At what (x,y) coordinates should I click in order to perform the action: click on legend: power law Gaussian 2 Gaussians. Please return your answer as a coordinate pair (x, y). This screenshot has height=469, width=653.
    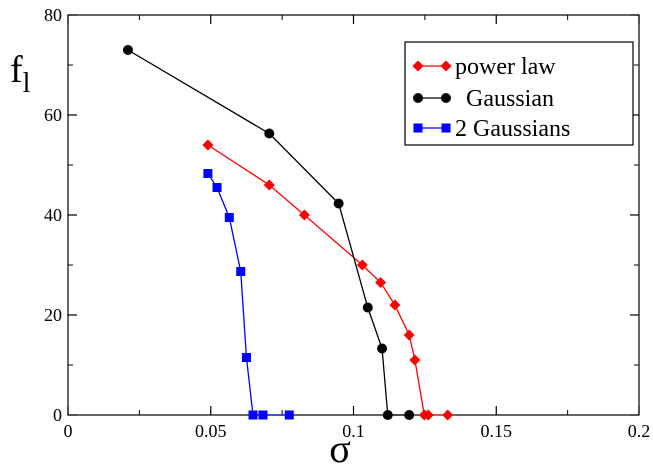
    Looking at the image, I should click on (519, 93).